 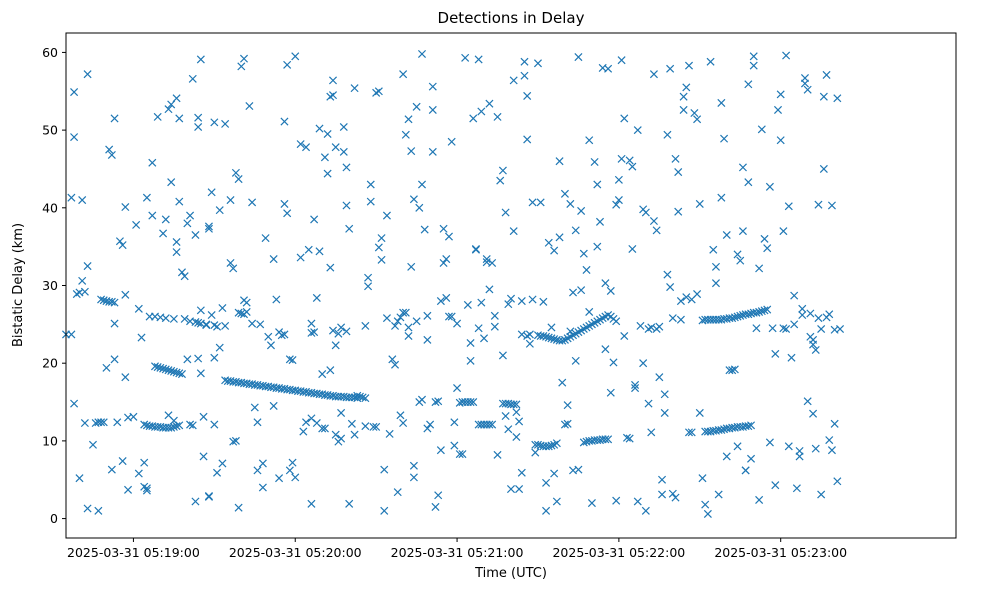 What do you see at coordinates (457, 552) in the screenshot?
I see `x-tick-label: 2025-03-31 05:21:00` at bounding box center [457, 552].